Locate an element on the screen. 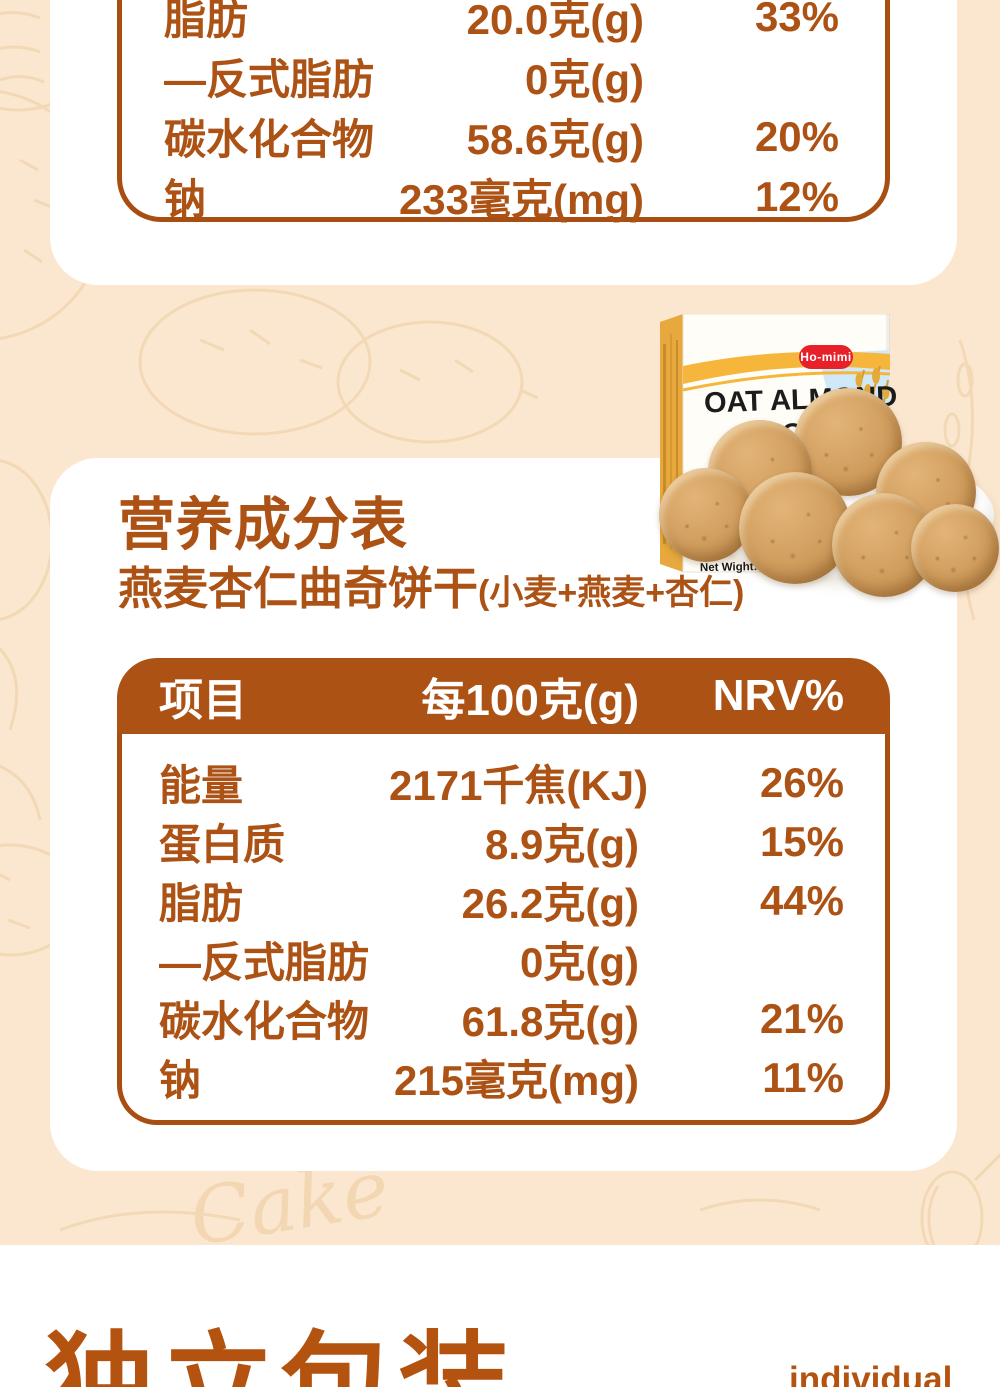 The width and height of the screenshot is (1000, 1387). footer-headline: 独立包装 is located at coordinates (280, 1355).